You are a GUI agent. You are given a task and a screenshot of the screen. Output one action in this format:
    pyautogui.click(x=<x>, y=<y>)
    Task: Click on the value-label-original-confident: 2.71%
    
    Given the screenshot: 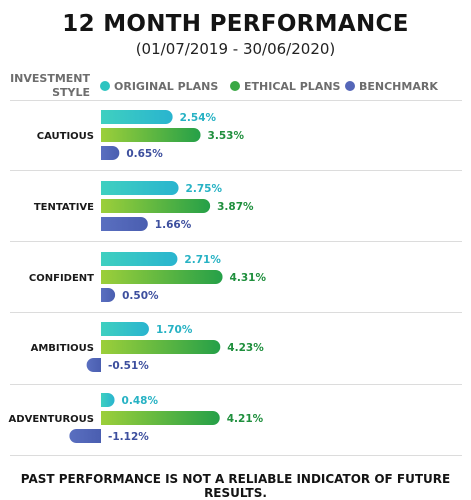 What is the action you would take?
    pyautogui.click(x=202, y=260)
    